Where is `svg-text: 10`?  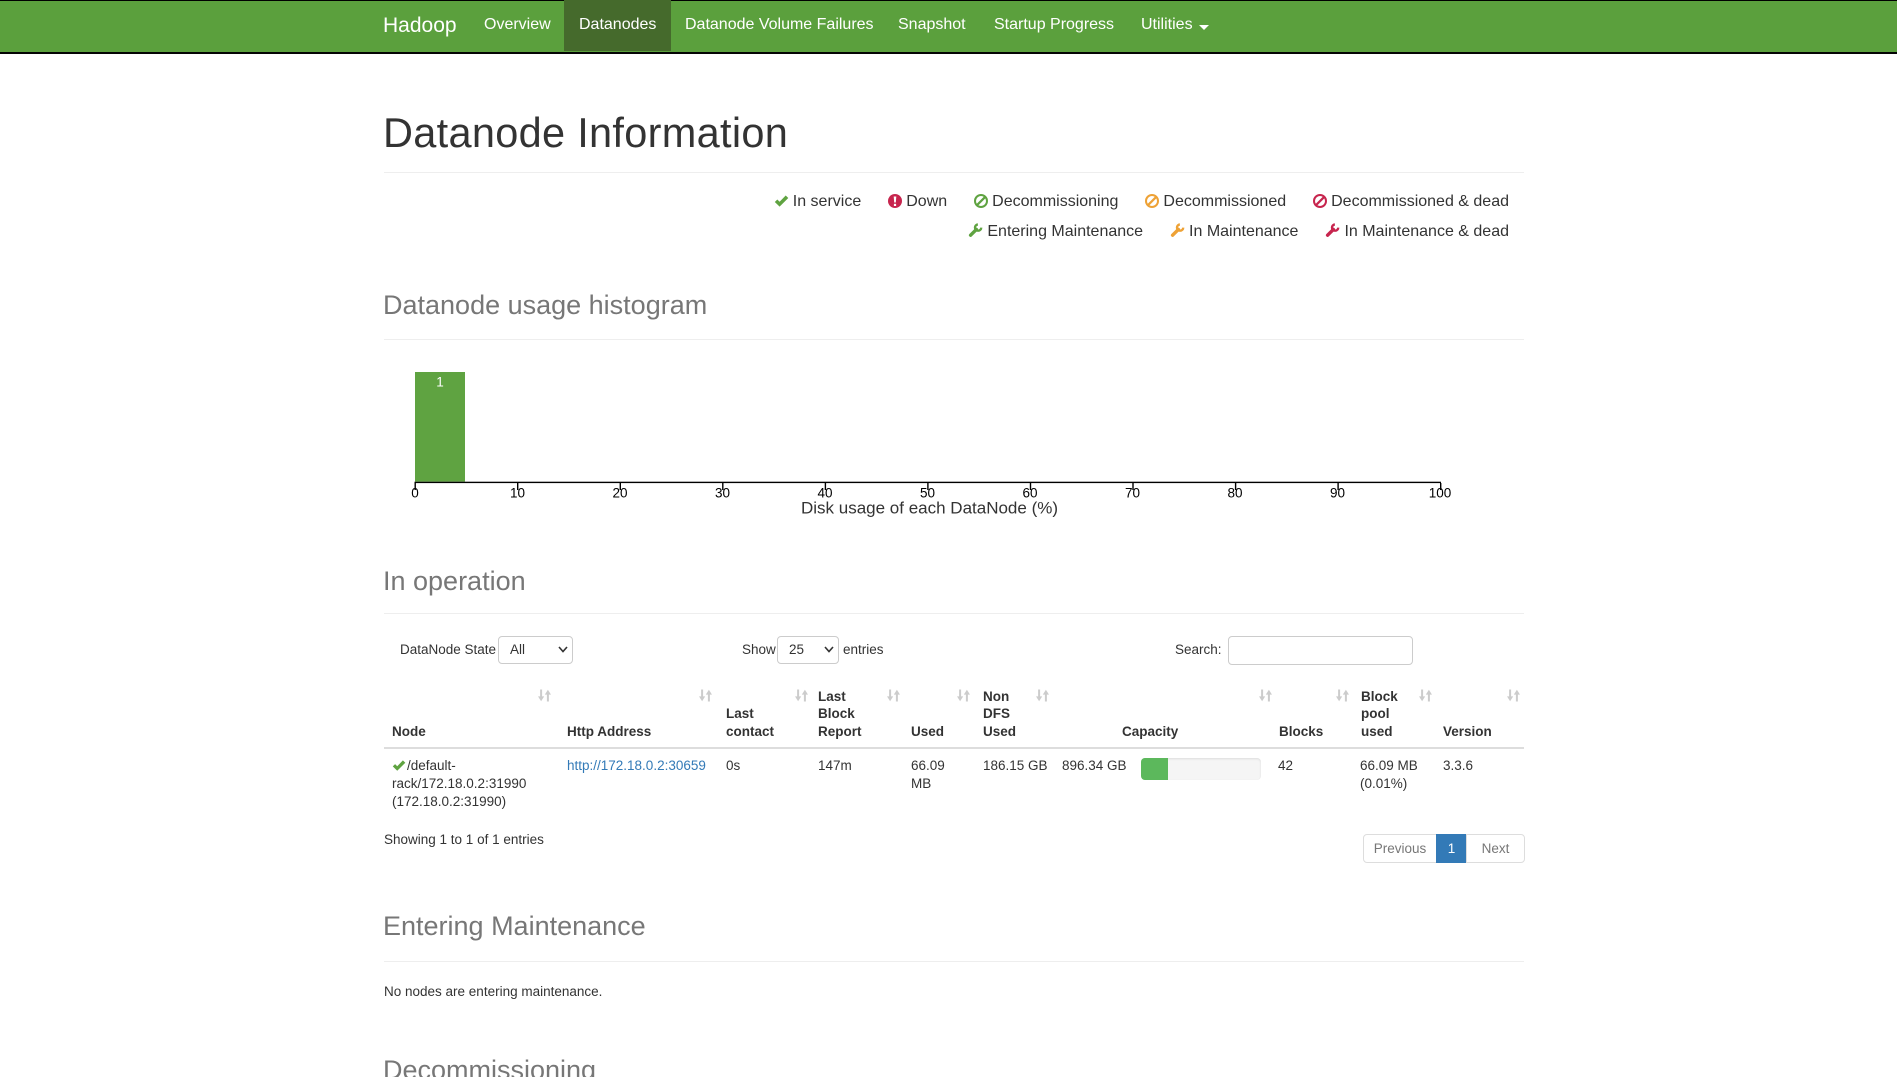
svg-text: 10 is located at coordinates (517, 493).